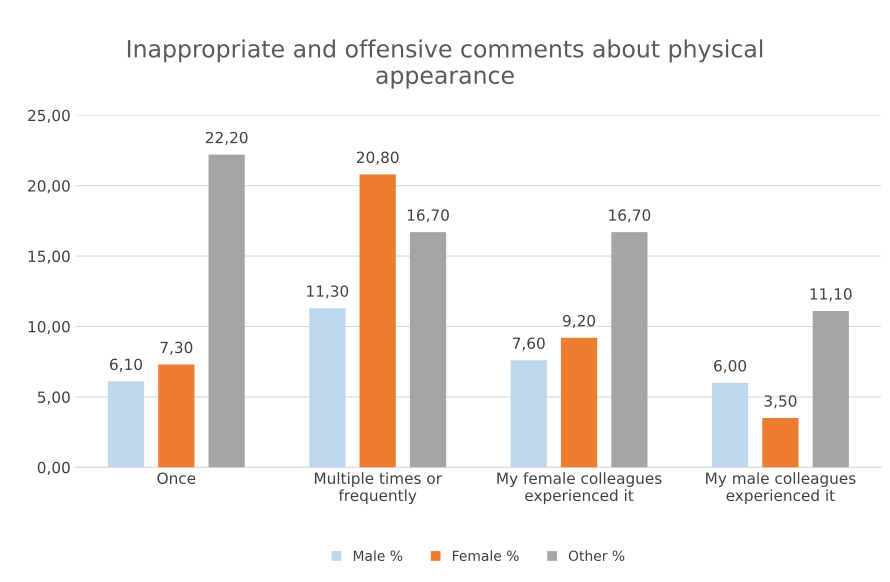 The image size is (890, 582). Describe the element at coordinates (378, 488) in the screenshot. I see `x-tick-label: Multiple times or frequently` at that location.